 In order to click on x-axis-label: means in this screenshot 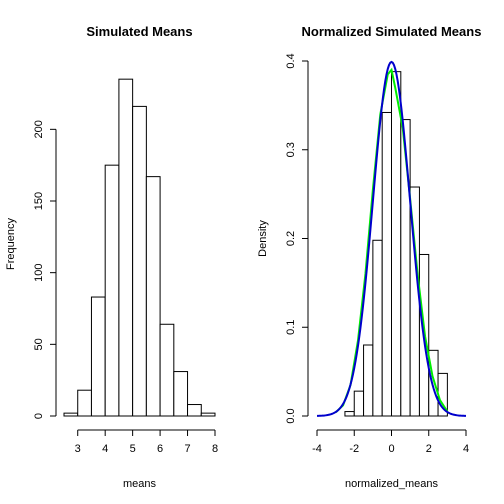, I will do `click(140, 484)`.